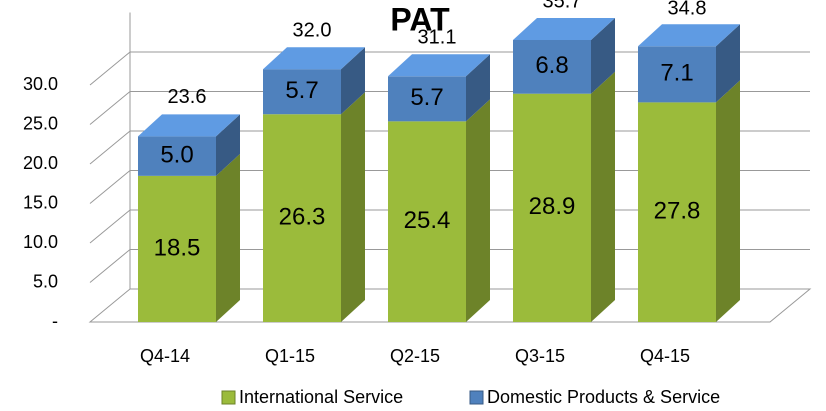 The width and height of the screenshot is (826, 411). Describe the element at coordinates (40, 84) in the screenshot. I see `y-tick-label: 30.0` at that location.